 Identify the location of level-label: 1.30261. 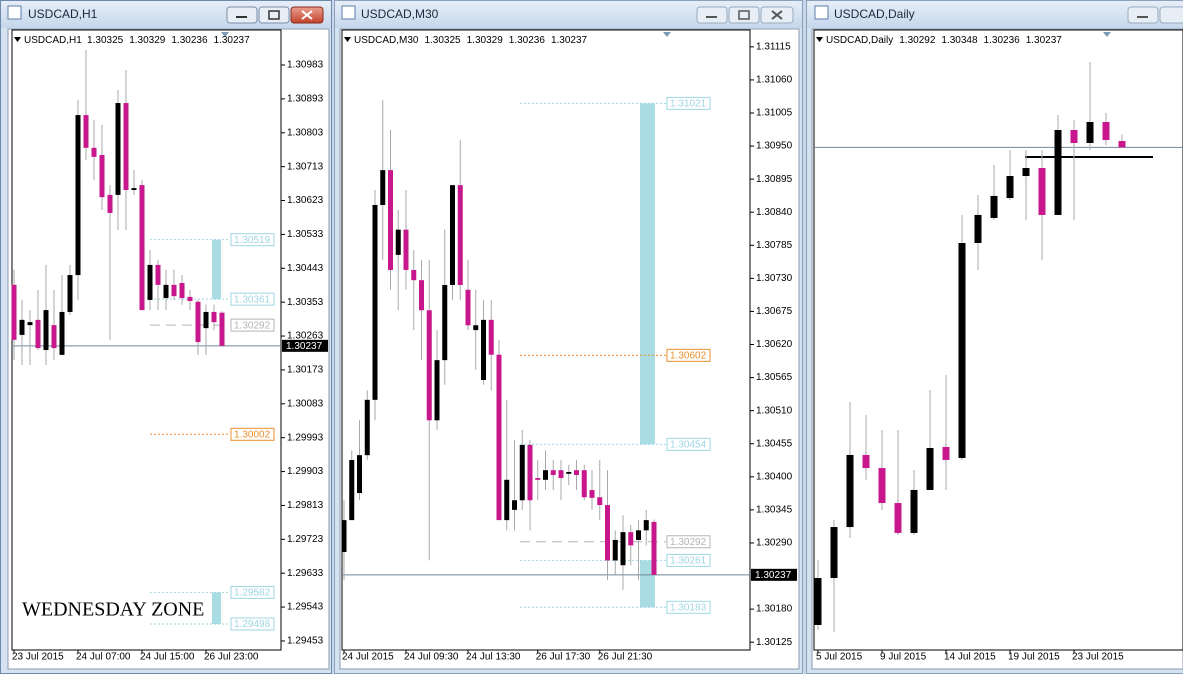
(688, 561).